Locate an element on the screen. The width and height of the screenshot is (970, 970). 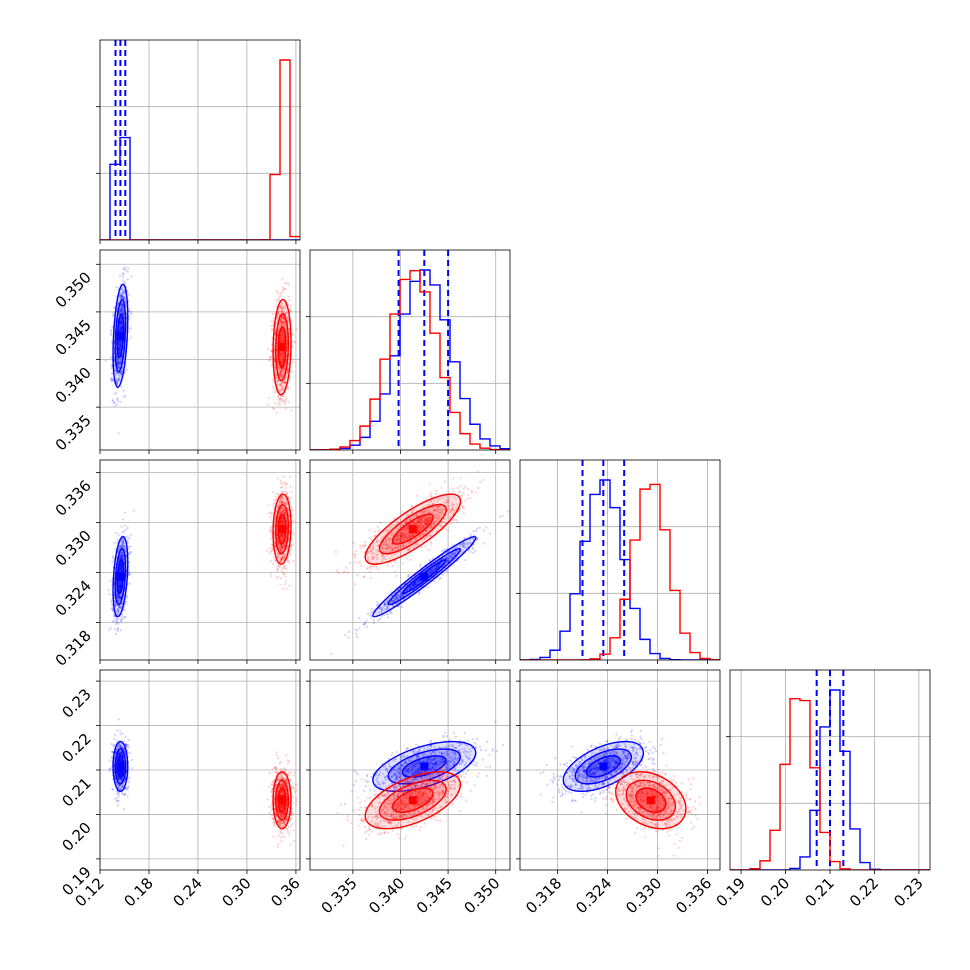
density-peak is located at coordinates (424, 576).